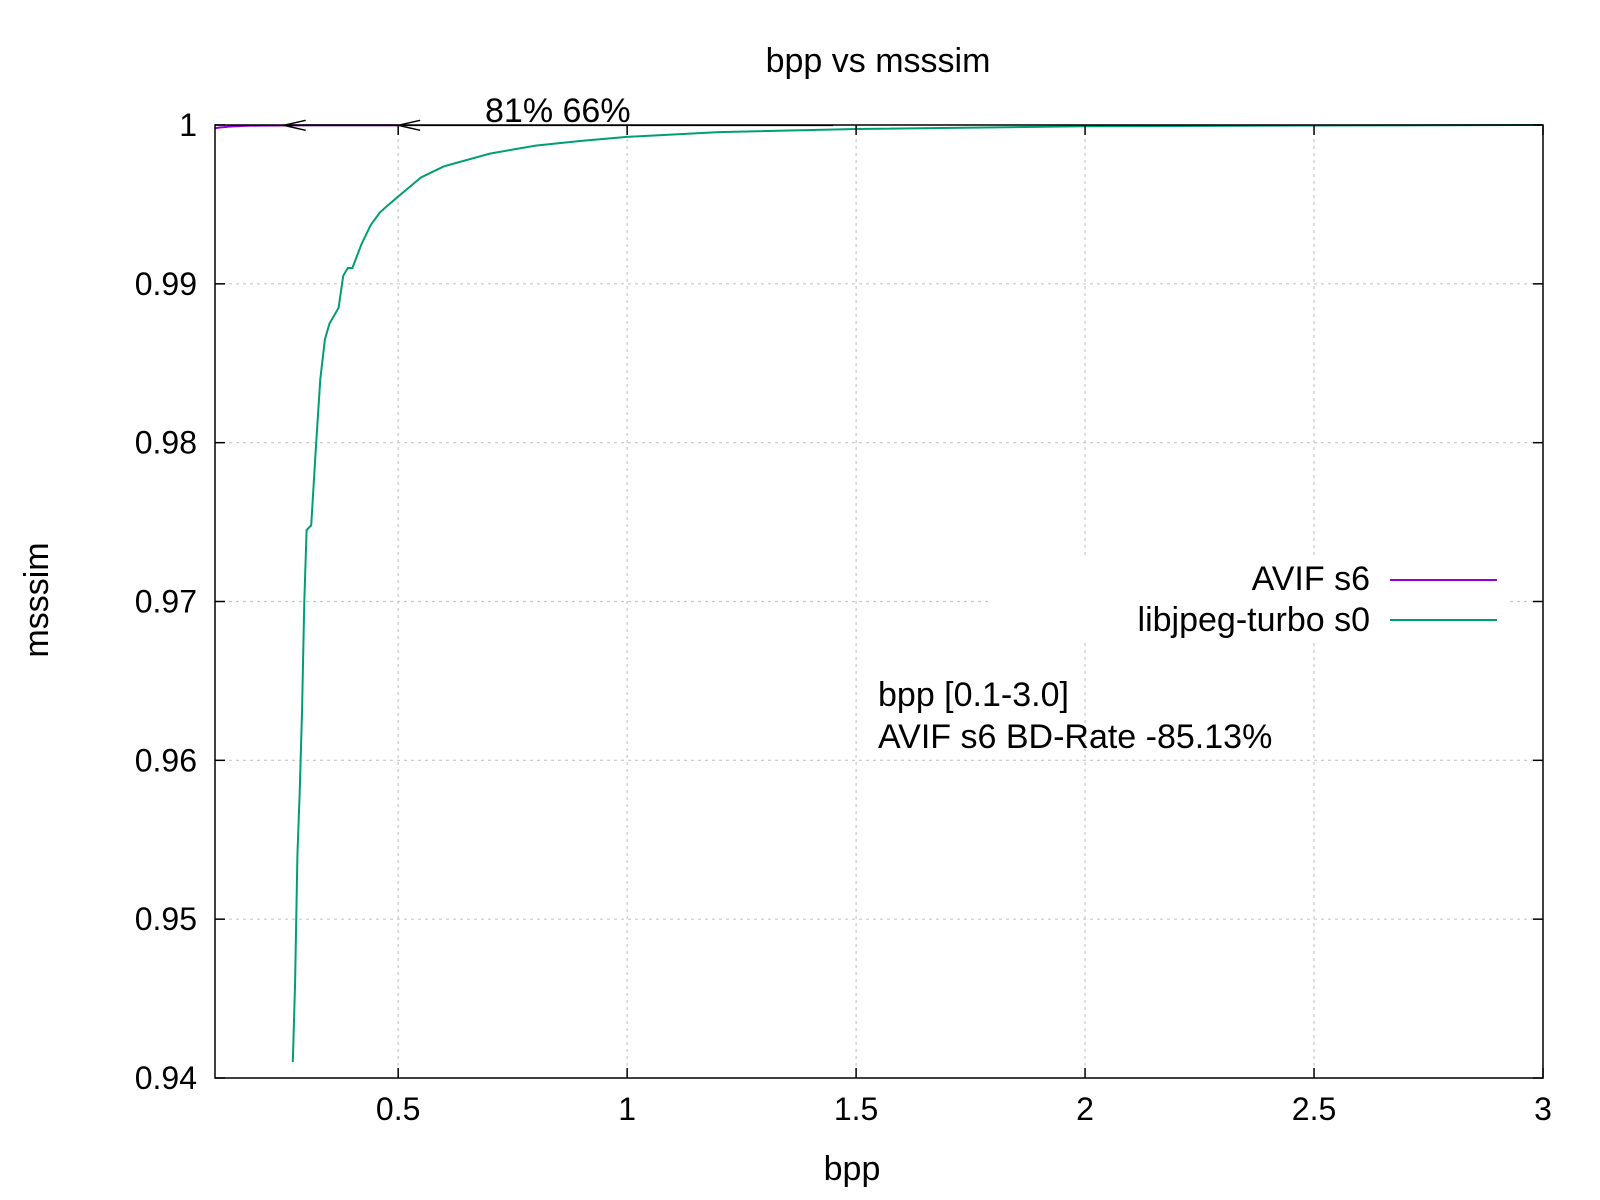  Describe the element at coordinates (1543, 1109) in the screenshot. I see `x-tick-label: 3` at that location.